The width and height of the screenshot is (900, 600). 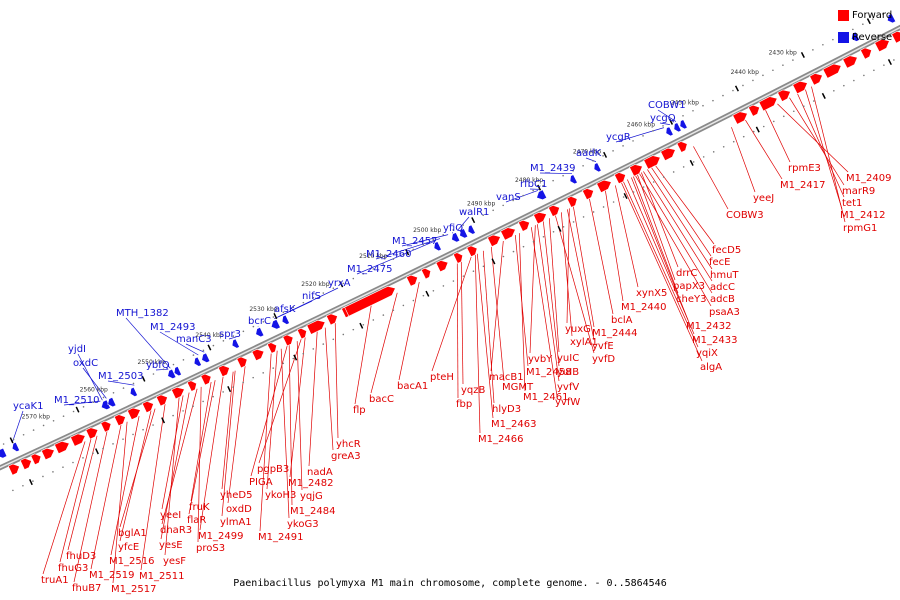 What do you see at coordinates (720, 262) in the screenshot?
I see `forward-gene-label-fecE: fecE` at bounding box center [720, 262].